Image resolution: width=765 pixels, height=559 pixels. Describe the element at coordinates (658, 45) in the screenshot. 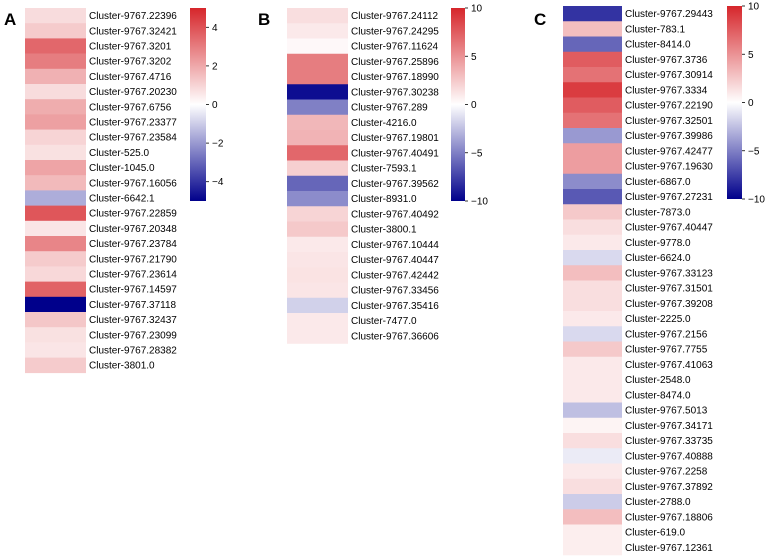

I see `row-label-c-2: Cluster-8414.0` at that location.